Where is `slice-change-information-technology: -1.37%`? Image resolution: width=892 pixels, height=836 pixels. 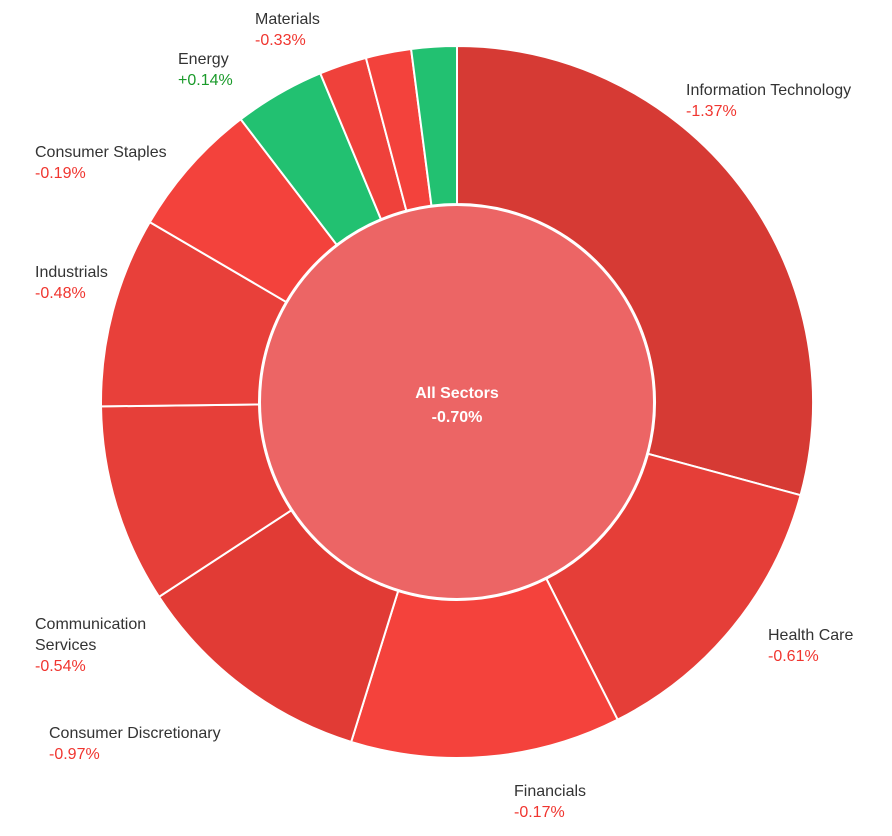 slice-change-information-technology: -1.37% is located at coordinates (711, 111).